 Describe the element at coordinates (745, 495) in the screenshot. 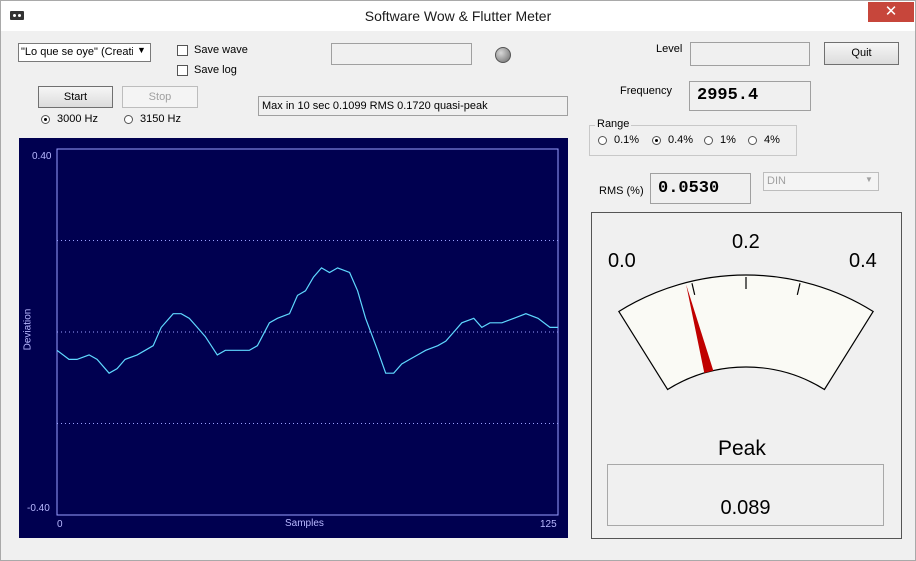

I see `peak-display: 0.089` at that location.